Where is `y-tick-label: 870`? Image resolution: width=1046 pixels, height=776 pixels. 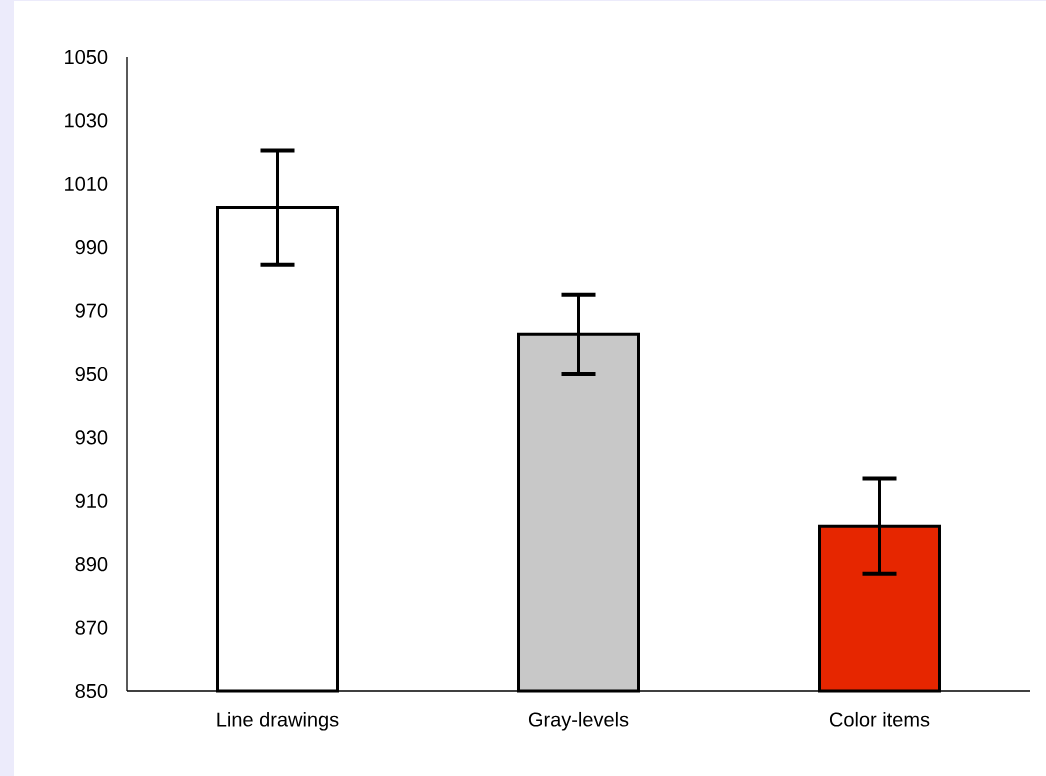
y-tick-label: 870 is located at coordinates (91, 627).